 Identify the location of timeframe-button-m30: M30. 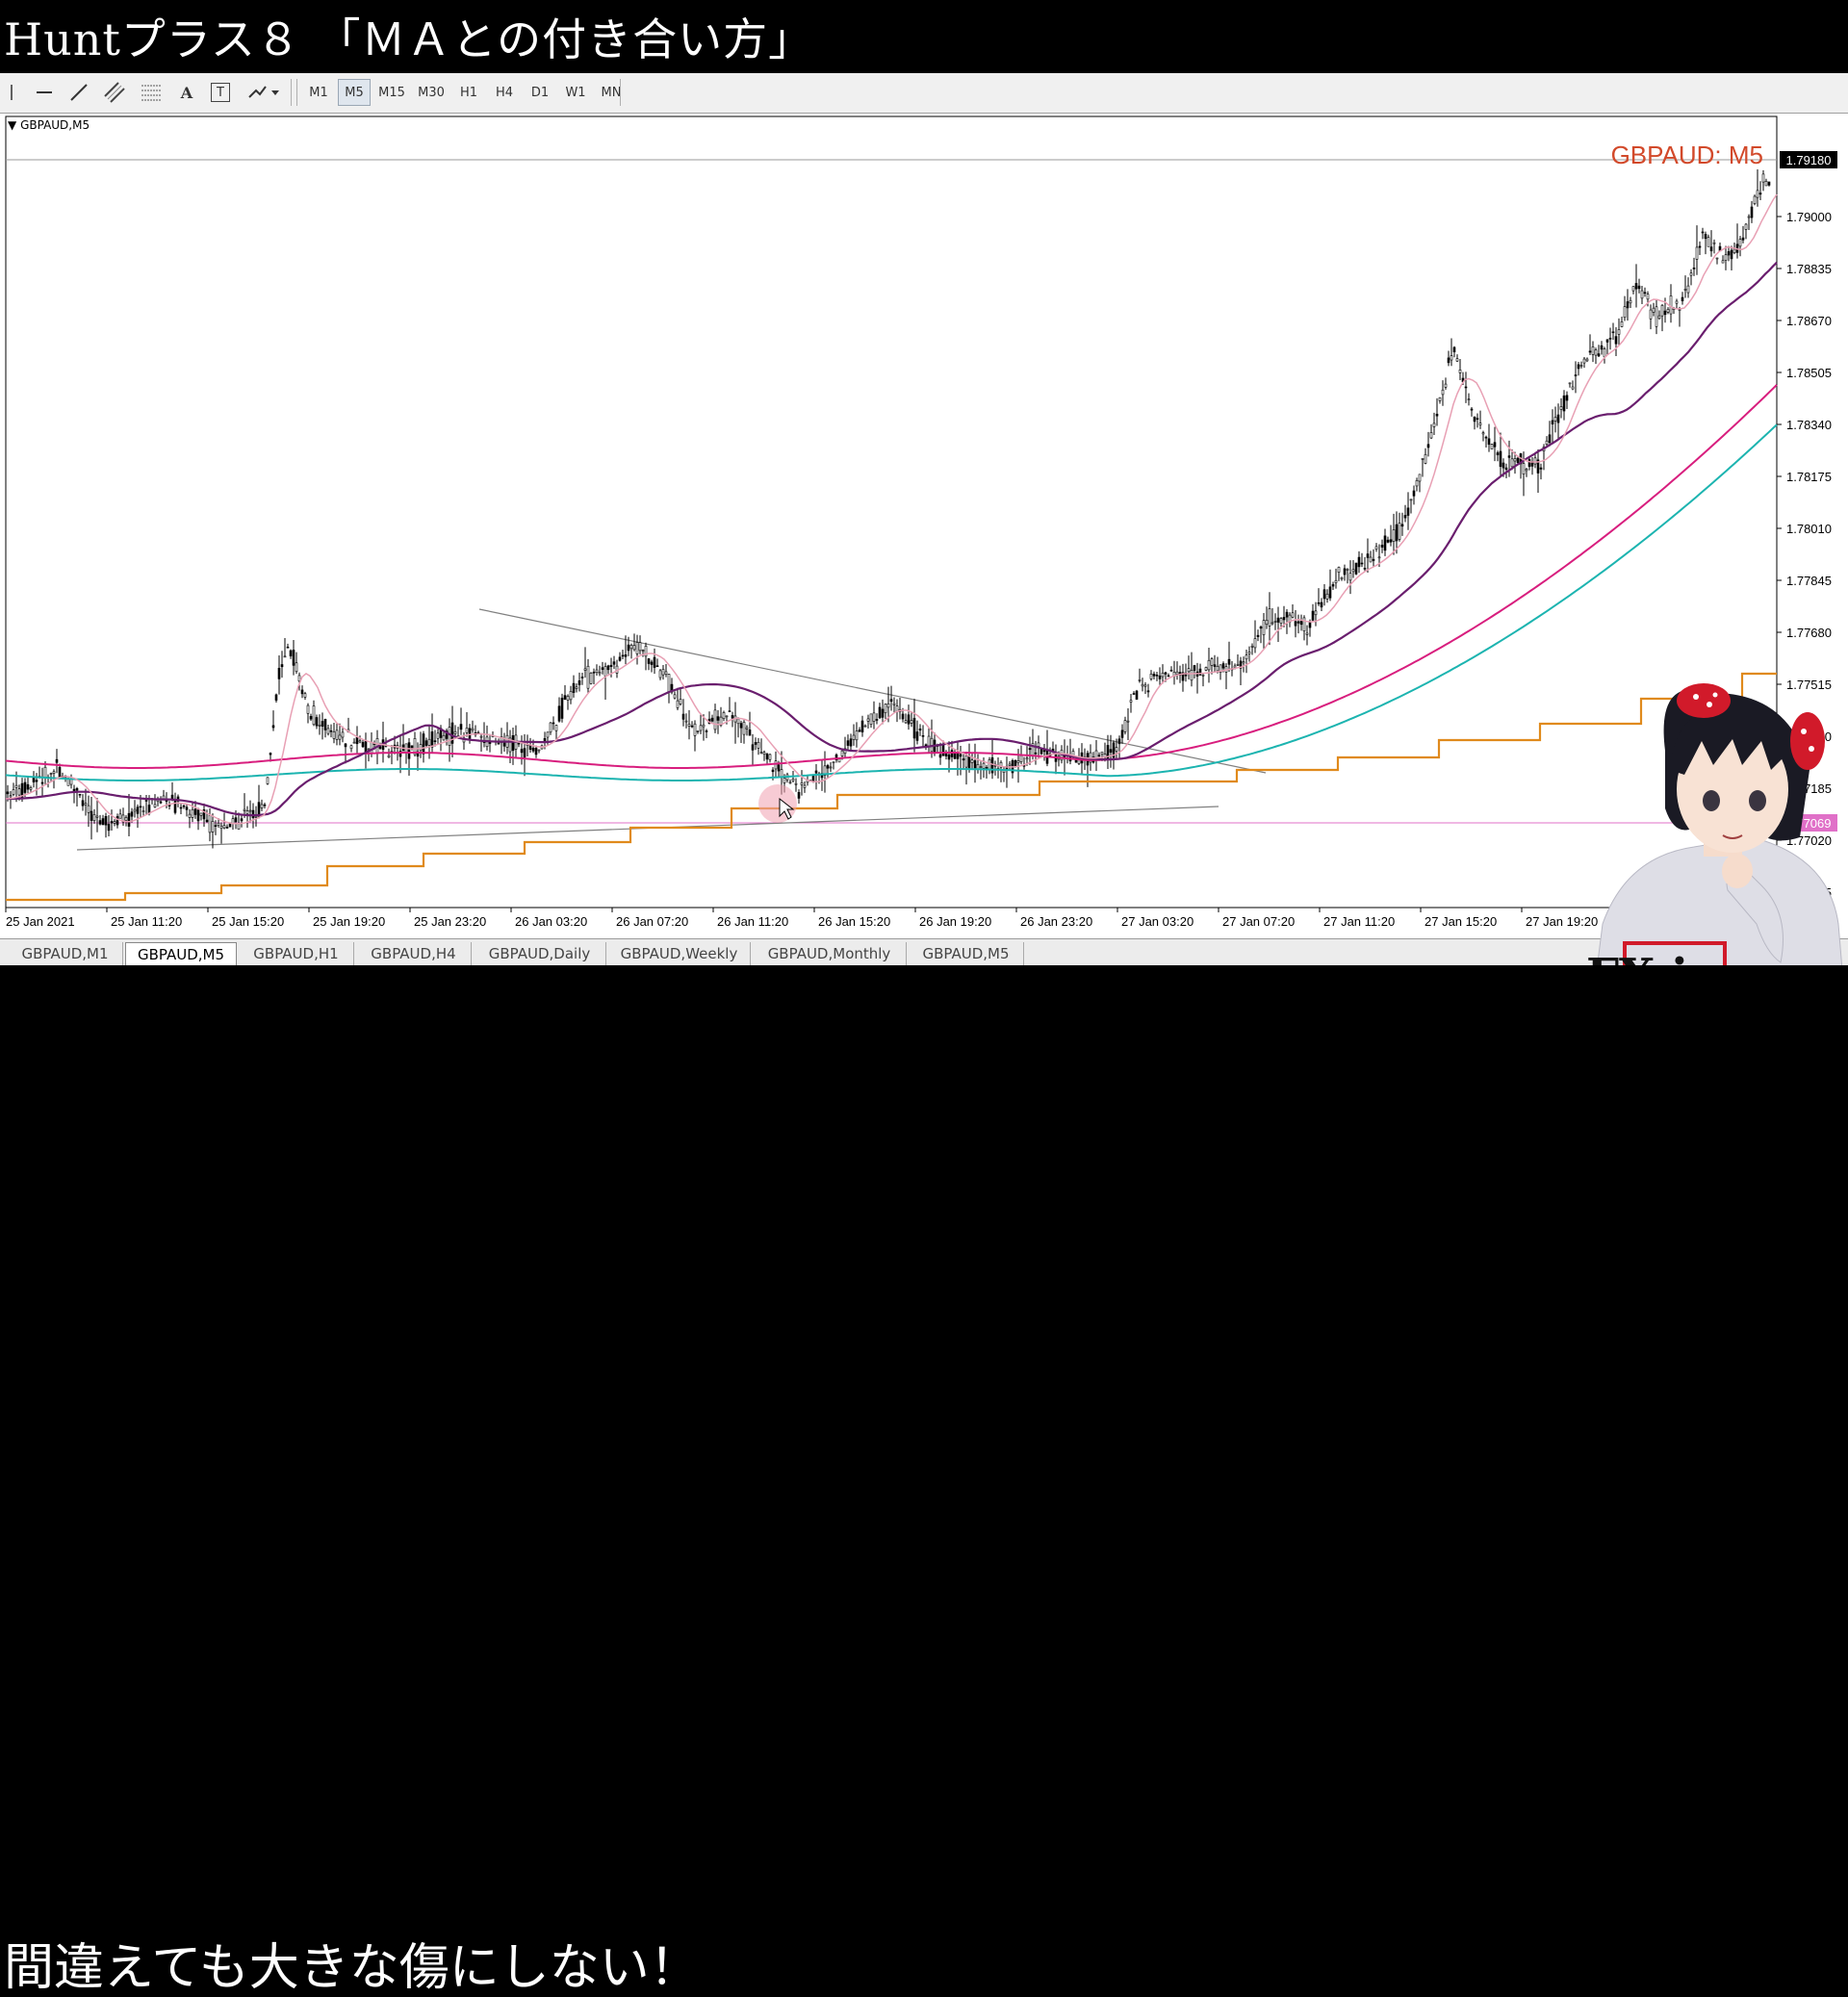
(431, 93).